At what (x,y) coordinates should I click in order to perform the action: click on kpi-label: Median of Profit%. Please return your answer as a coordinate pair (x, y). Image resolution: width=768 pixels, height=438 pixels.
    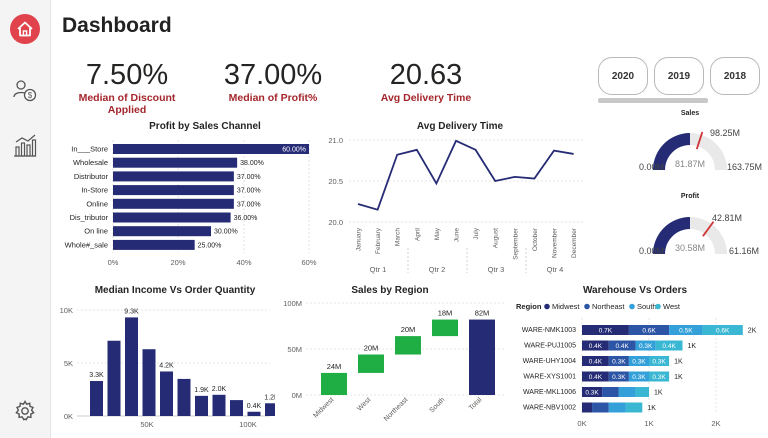
    Looking at the image, I should click on (273, 98).